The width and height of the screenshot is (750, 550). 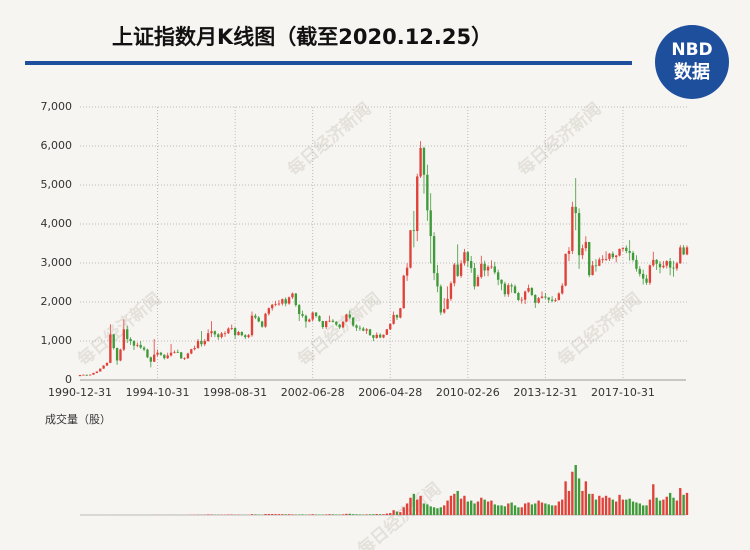 What do you see at coordinates (68, 379) in the screenshot?
I see `y-tick-label: 0` at bounding box center [68, 379].